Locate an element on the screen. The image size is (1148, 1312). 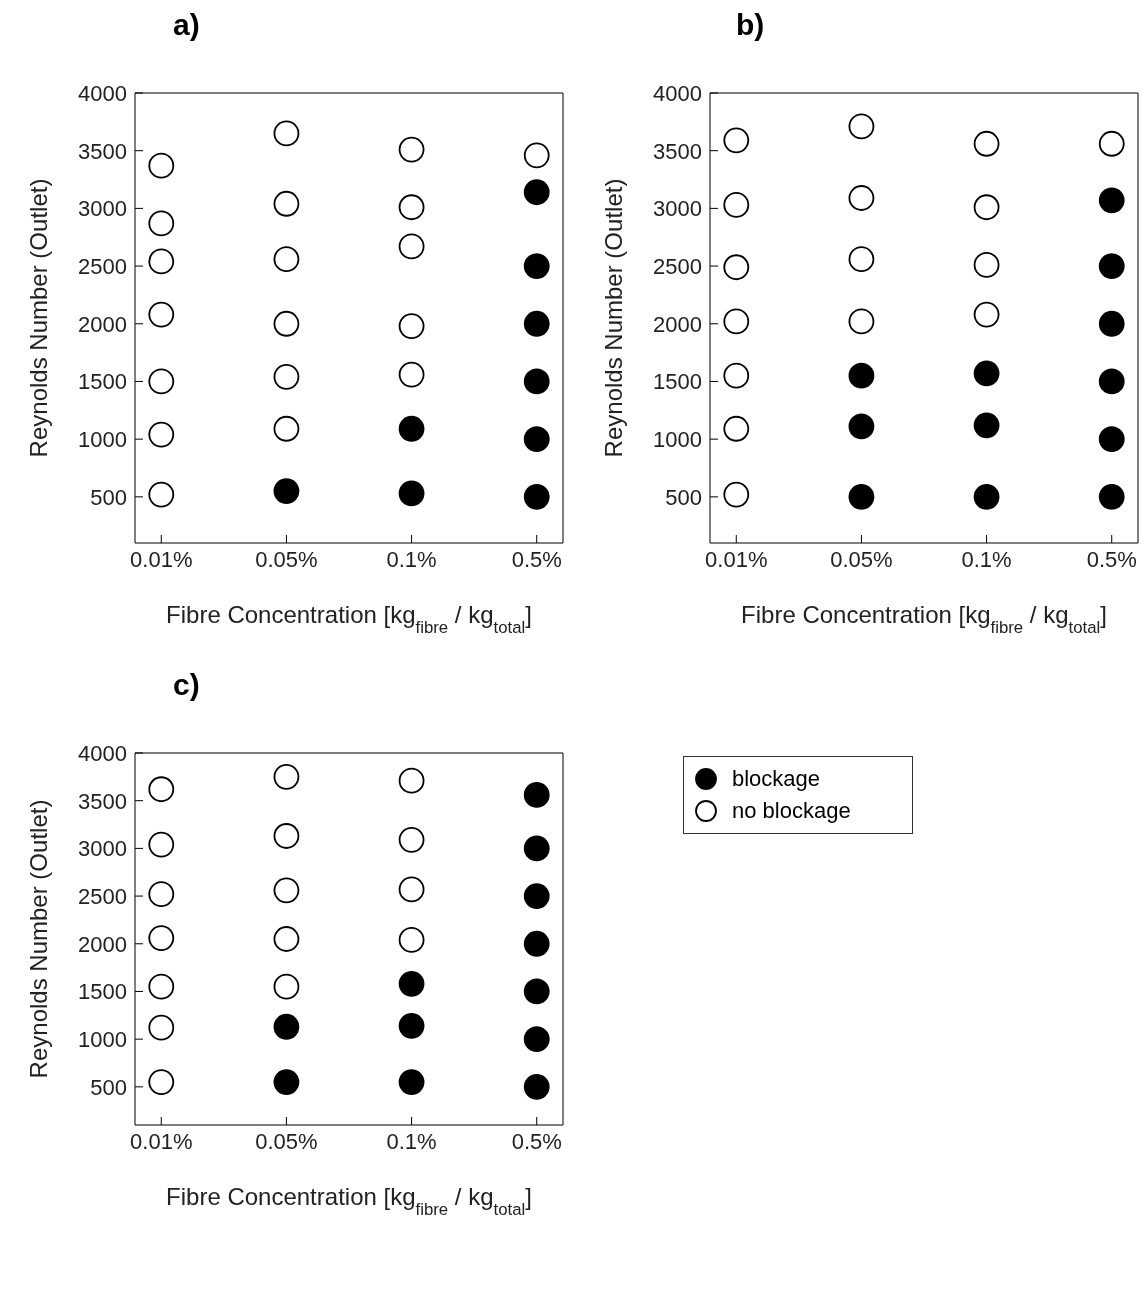
legend-label: blockage is located at coordinates (776, 779).